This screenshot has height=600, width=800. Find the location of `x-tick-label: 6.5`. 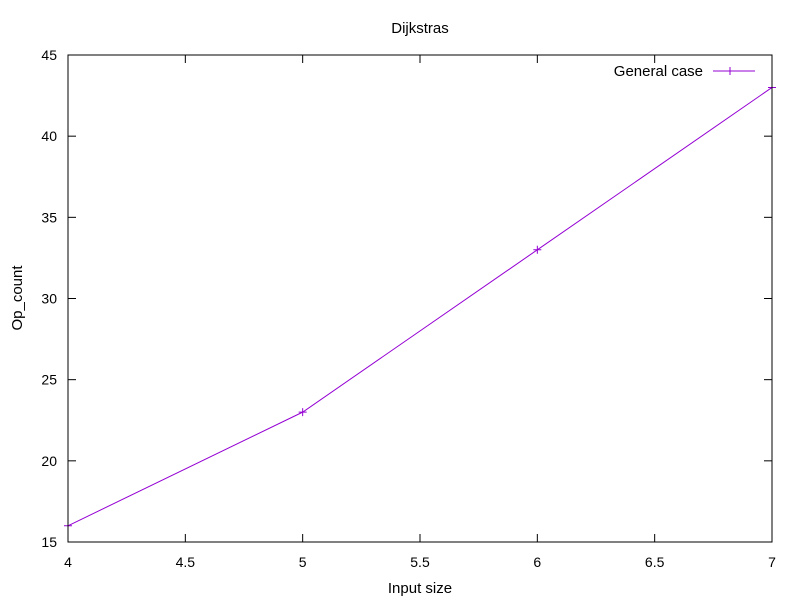

x-tick-label: 6.5 is located at coordinates (655, 562).